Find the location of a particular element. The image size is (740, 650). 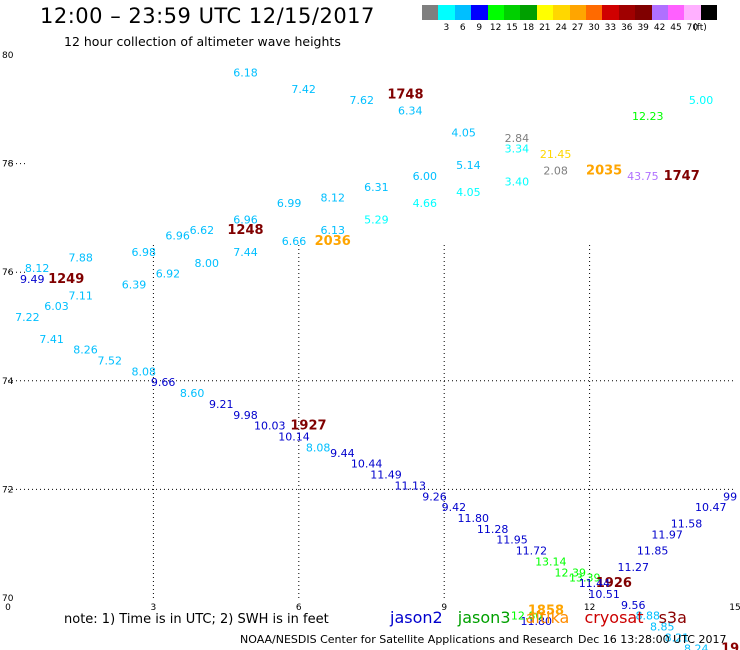

data-label: 1249 is located at coordinates (66, 279).